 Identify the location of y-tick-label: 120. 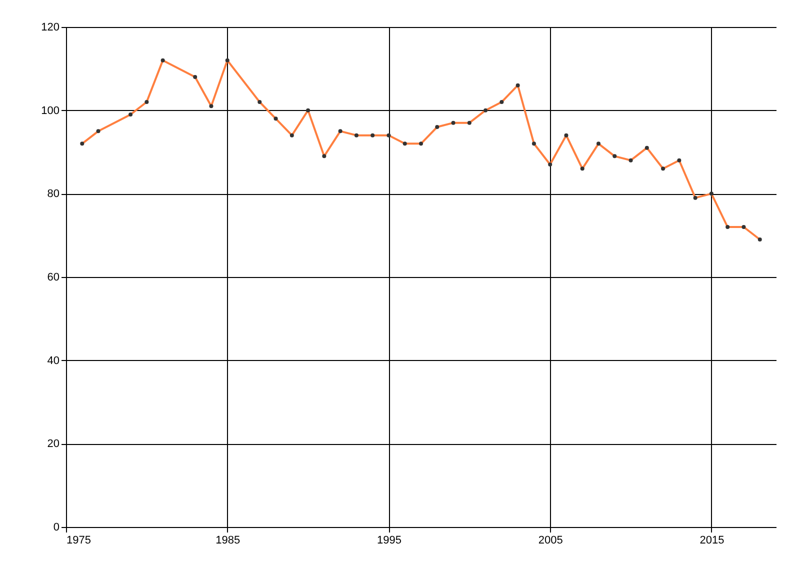
(50, 28).